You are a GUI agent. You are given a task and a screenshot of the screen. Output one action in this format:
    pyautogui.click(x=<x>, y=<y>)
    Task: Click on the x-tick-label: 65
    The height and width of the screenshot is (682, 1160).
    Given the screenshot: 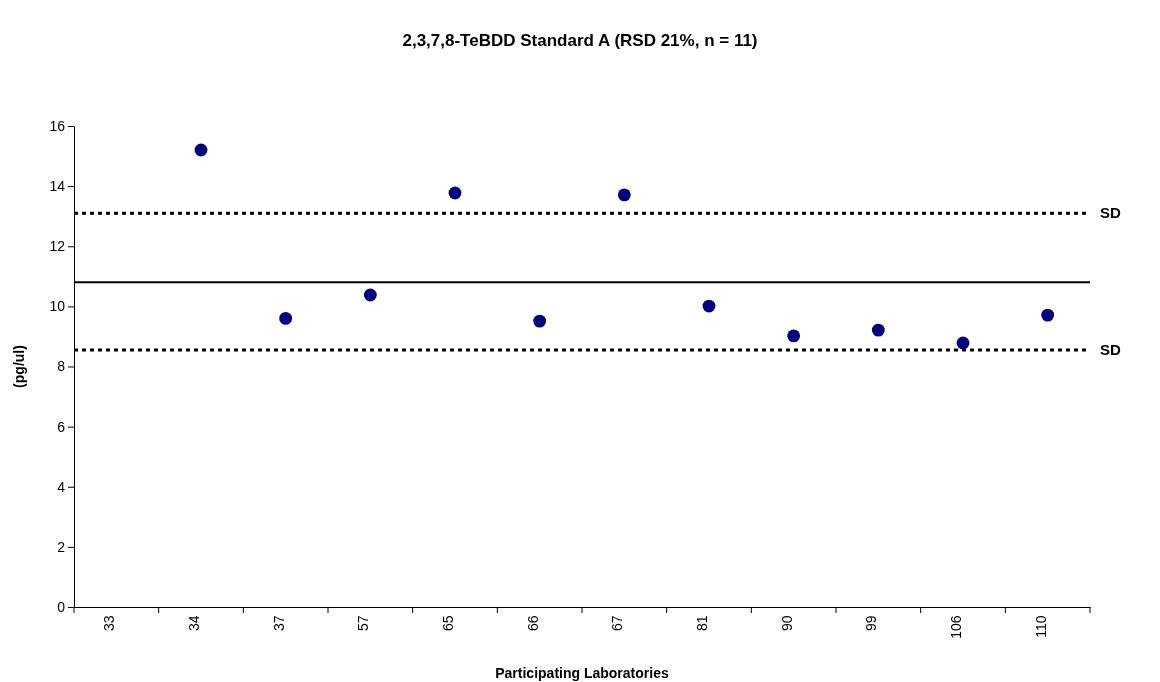 What is the action you would take?
    pyautogui.click(x=447, y=623)
    